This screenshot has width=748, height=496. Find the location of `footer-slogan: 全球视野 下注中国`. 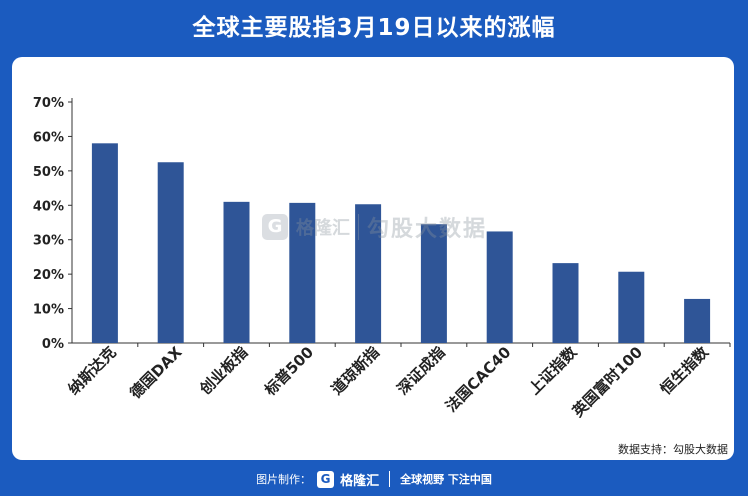

footer-slogan: 全球视野 下注中国 is located at coordinates (446, 479).